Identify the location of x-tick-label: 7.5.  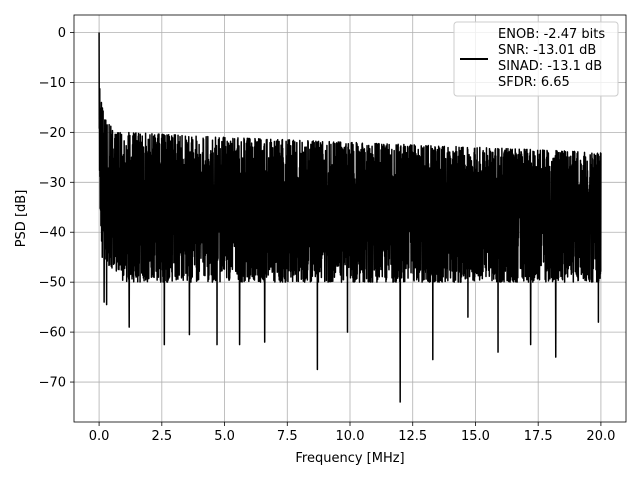
(287, 436).